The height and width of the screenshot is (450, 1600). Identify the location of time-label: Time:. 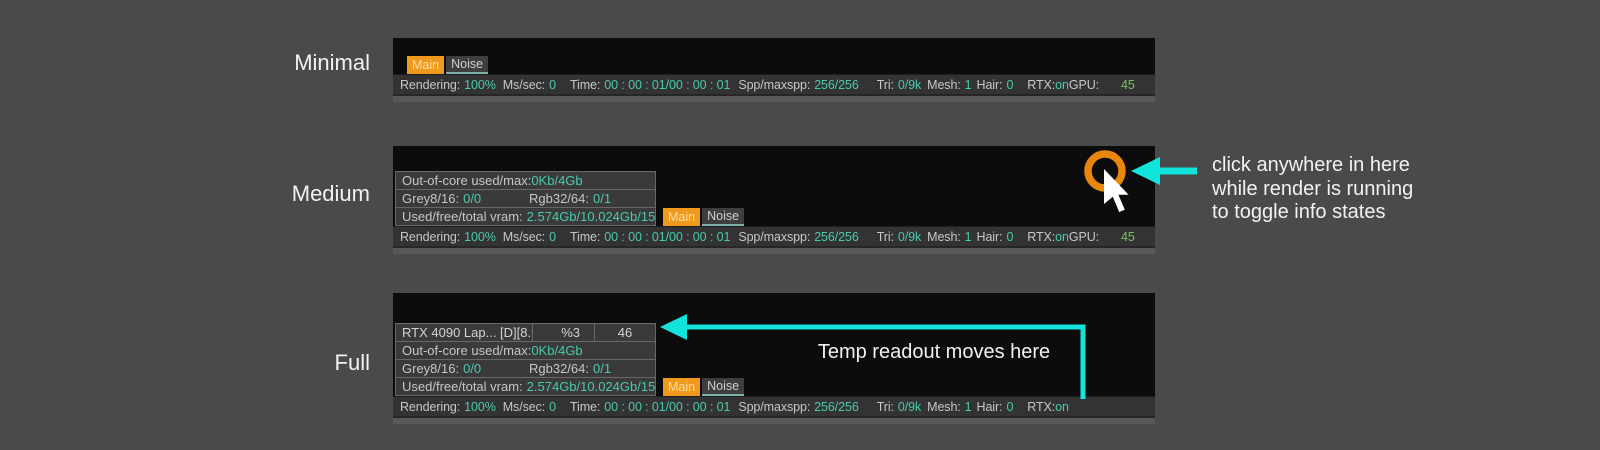
(585, 236).